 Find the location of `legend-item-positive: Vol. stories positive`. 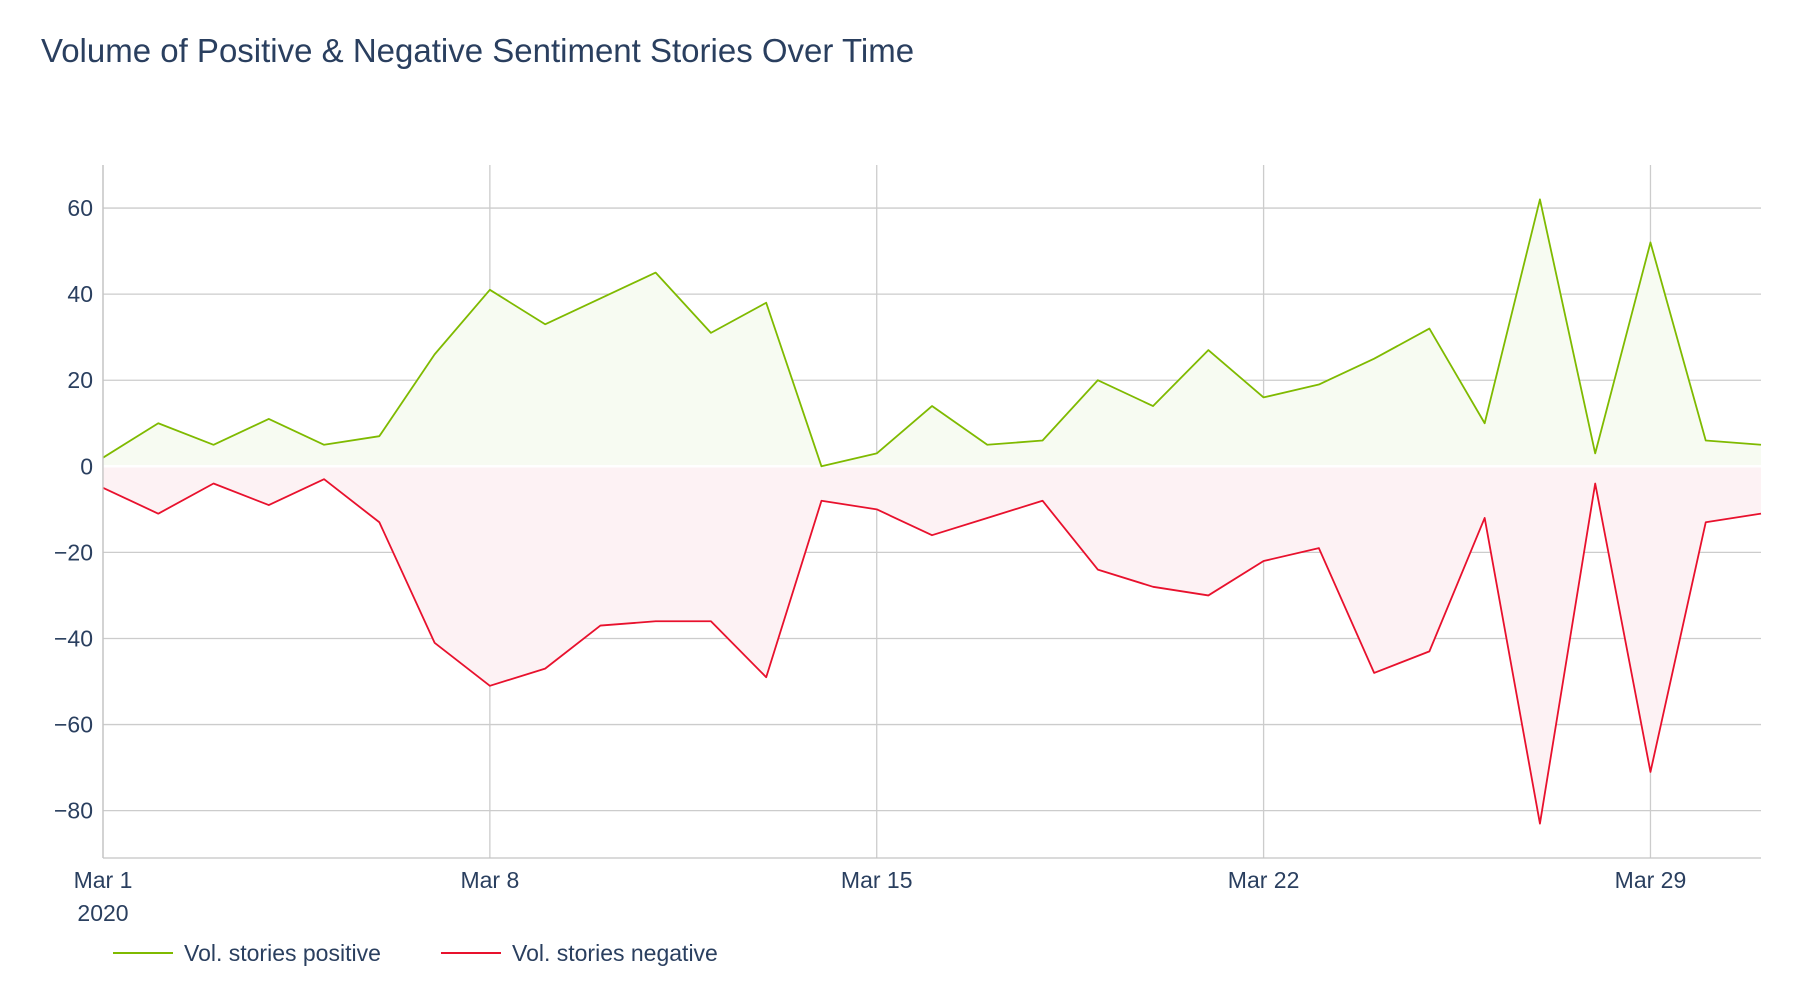

legend-item-positive: Vol. stories positive is located at coordinates (247, 953).